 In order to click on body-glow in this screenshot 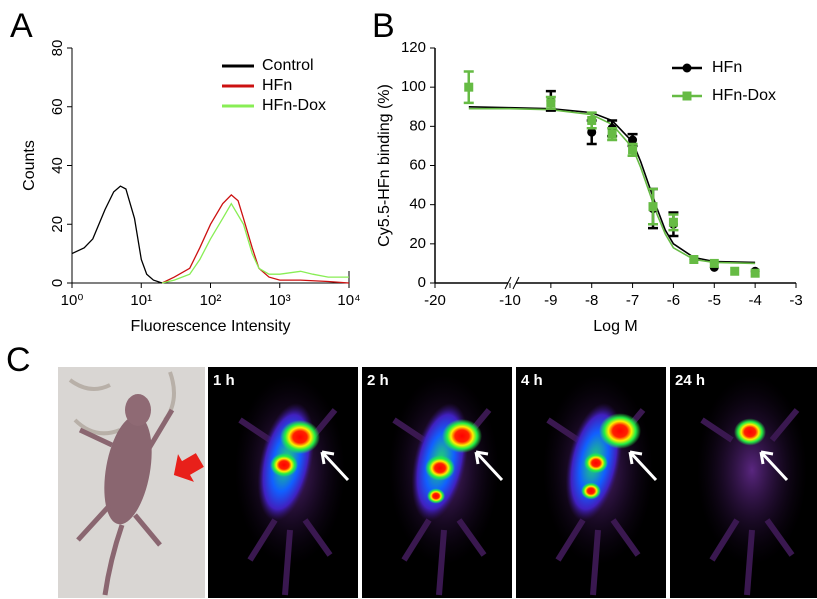, I will do `click(752, 470)`.